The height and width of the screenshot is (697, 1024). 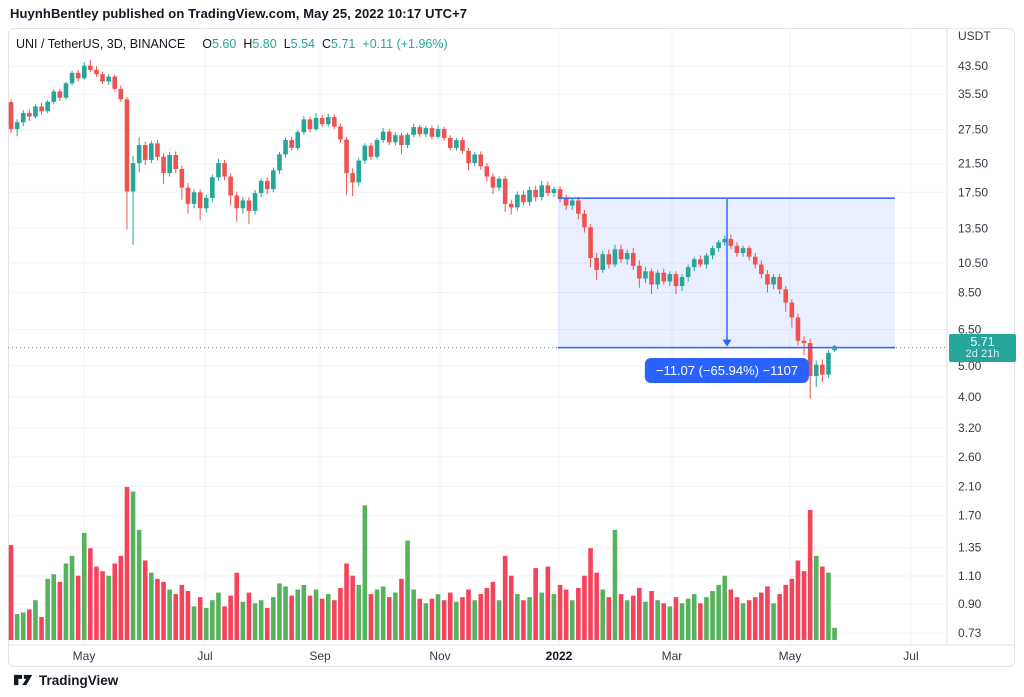 What do you see at coordinates (727, 370) in the screenshot?
I see `measure-label: −11.07 (−65.94%) −1107` at bounding box center [727, 370].